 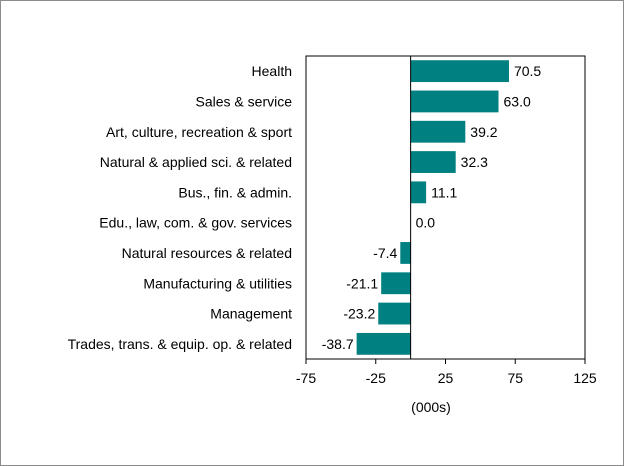 What do you see at coordinates (515, 378) in the screenshot?
I see `x-tick-label: 75` at bounding box center [515, 378].